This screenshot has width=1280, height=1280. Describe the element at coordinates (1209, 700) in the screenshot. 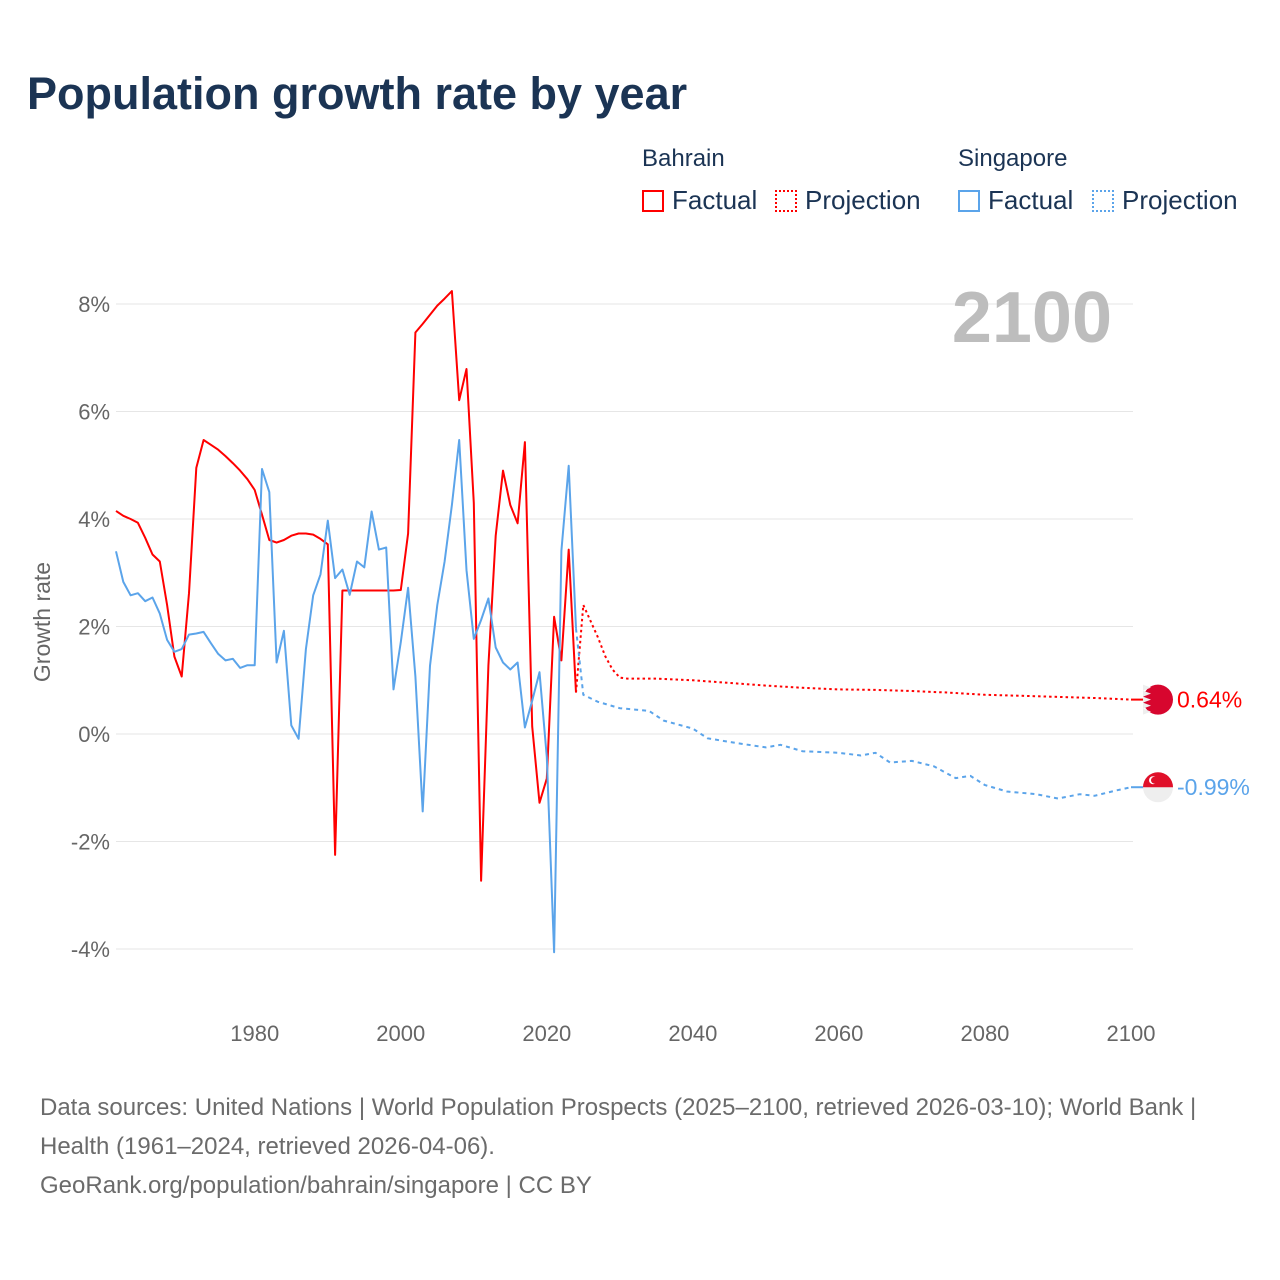

I see `end-value-label: 0.64%` at that location.